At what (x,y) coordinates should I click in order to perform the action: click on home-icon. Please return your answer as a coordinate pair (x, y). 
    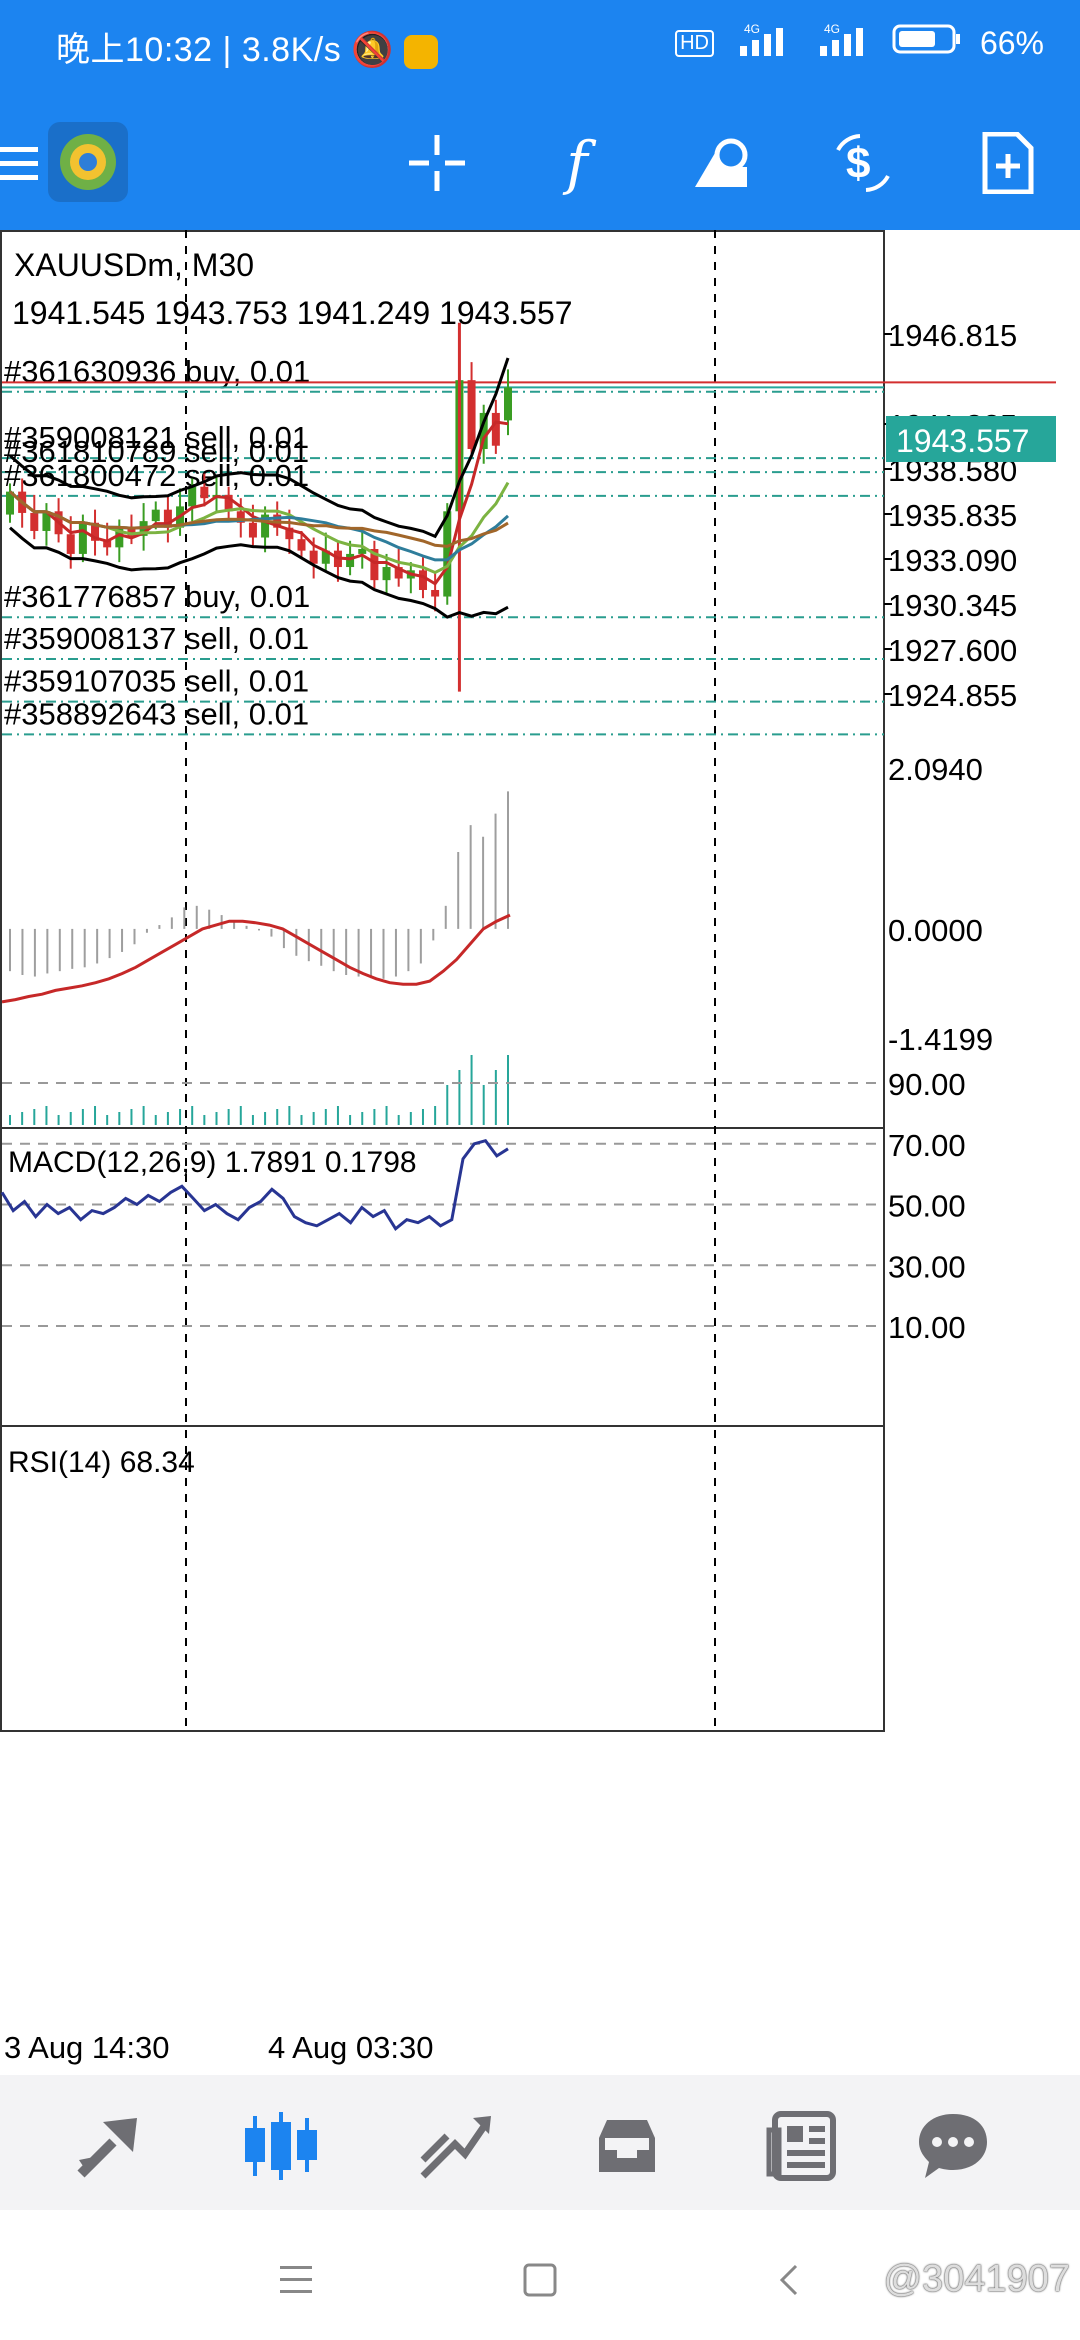
    Looking at the image, I should click on (540, 2280).